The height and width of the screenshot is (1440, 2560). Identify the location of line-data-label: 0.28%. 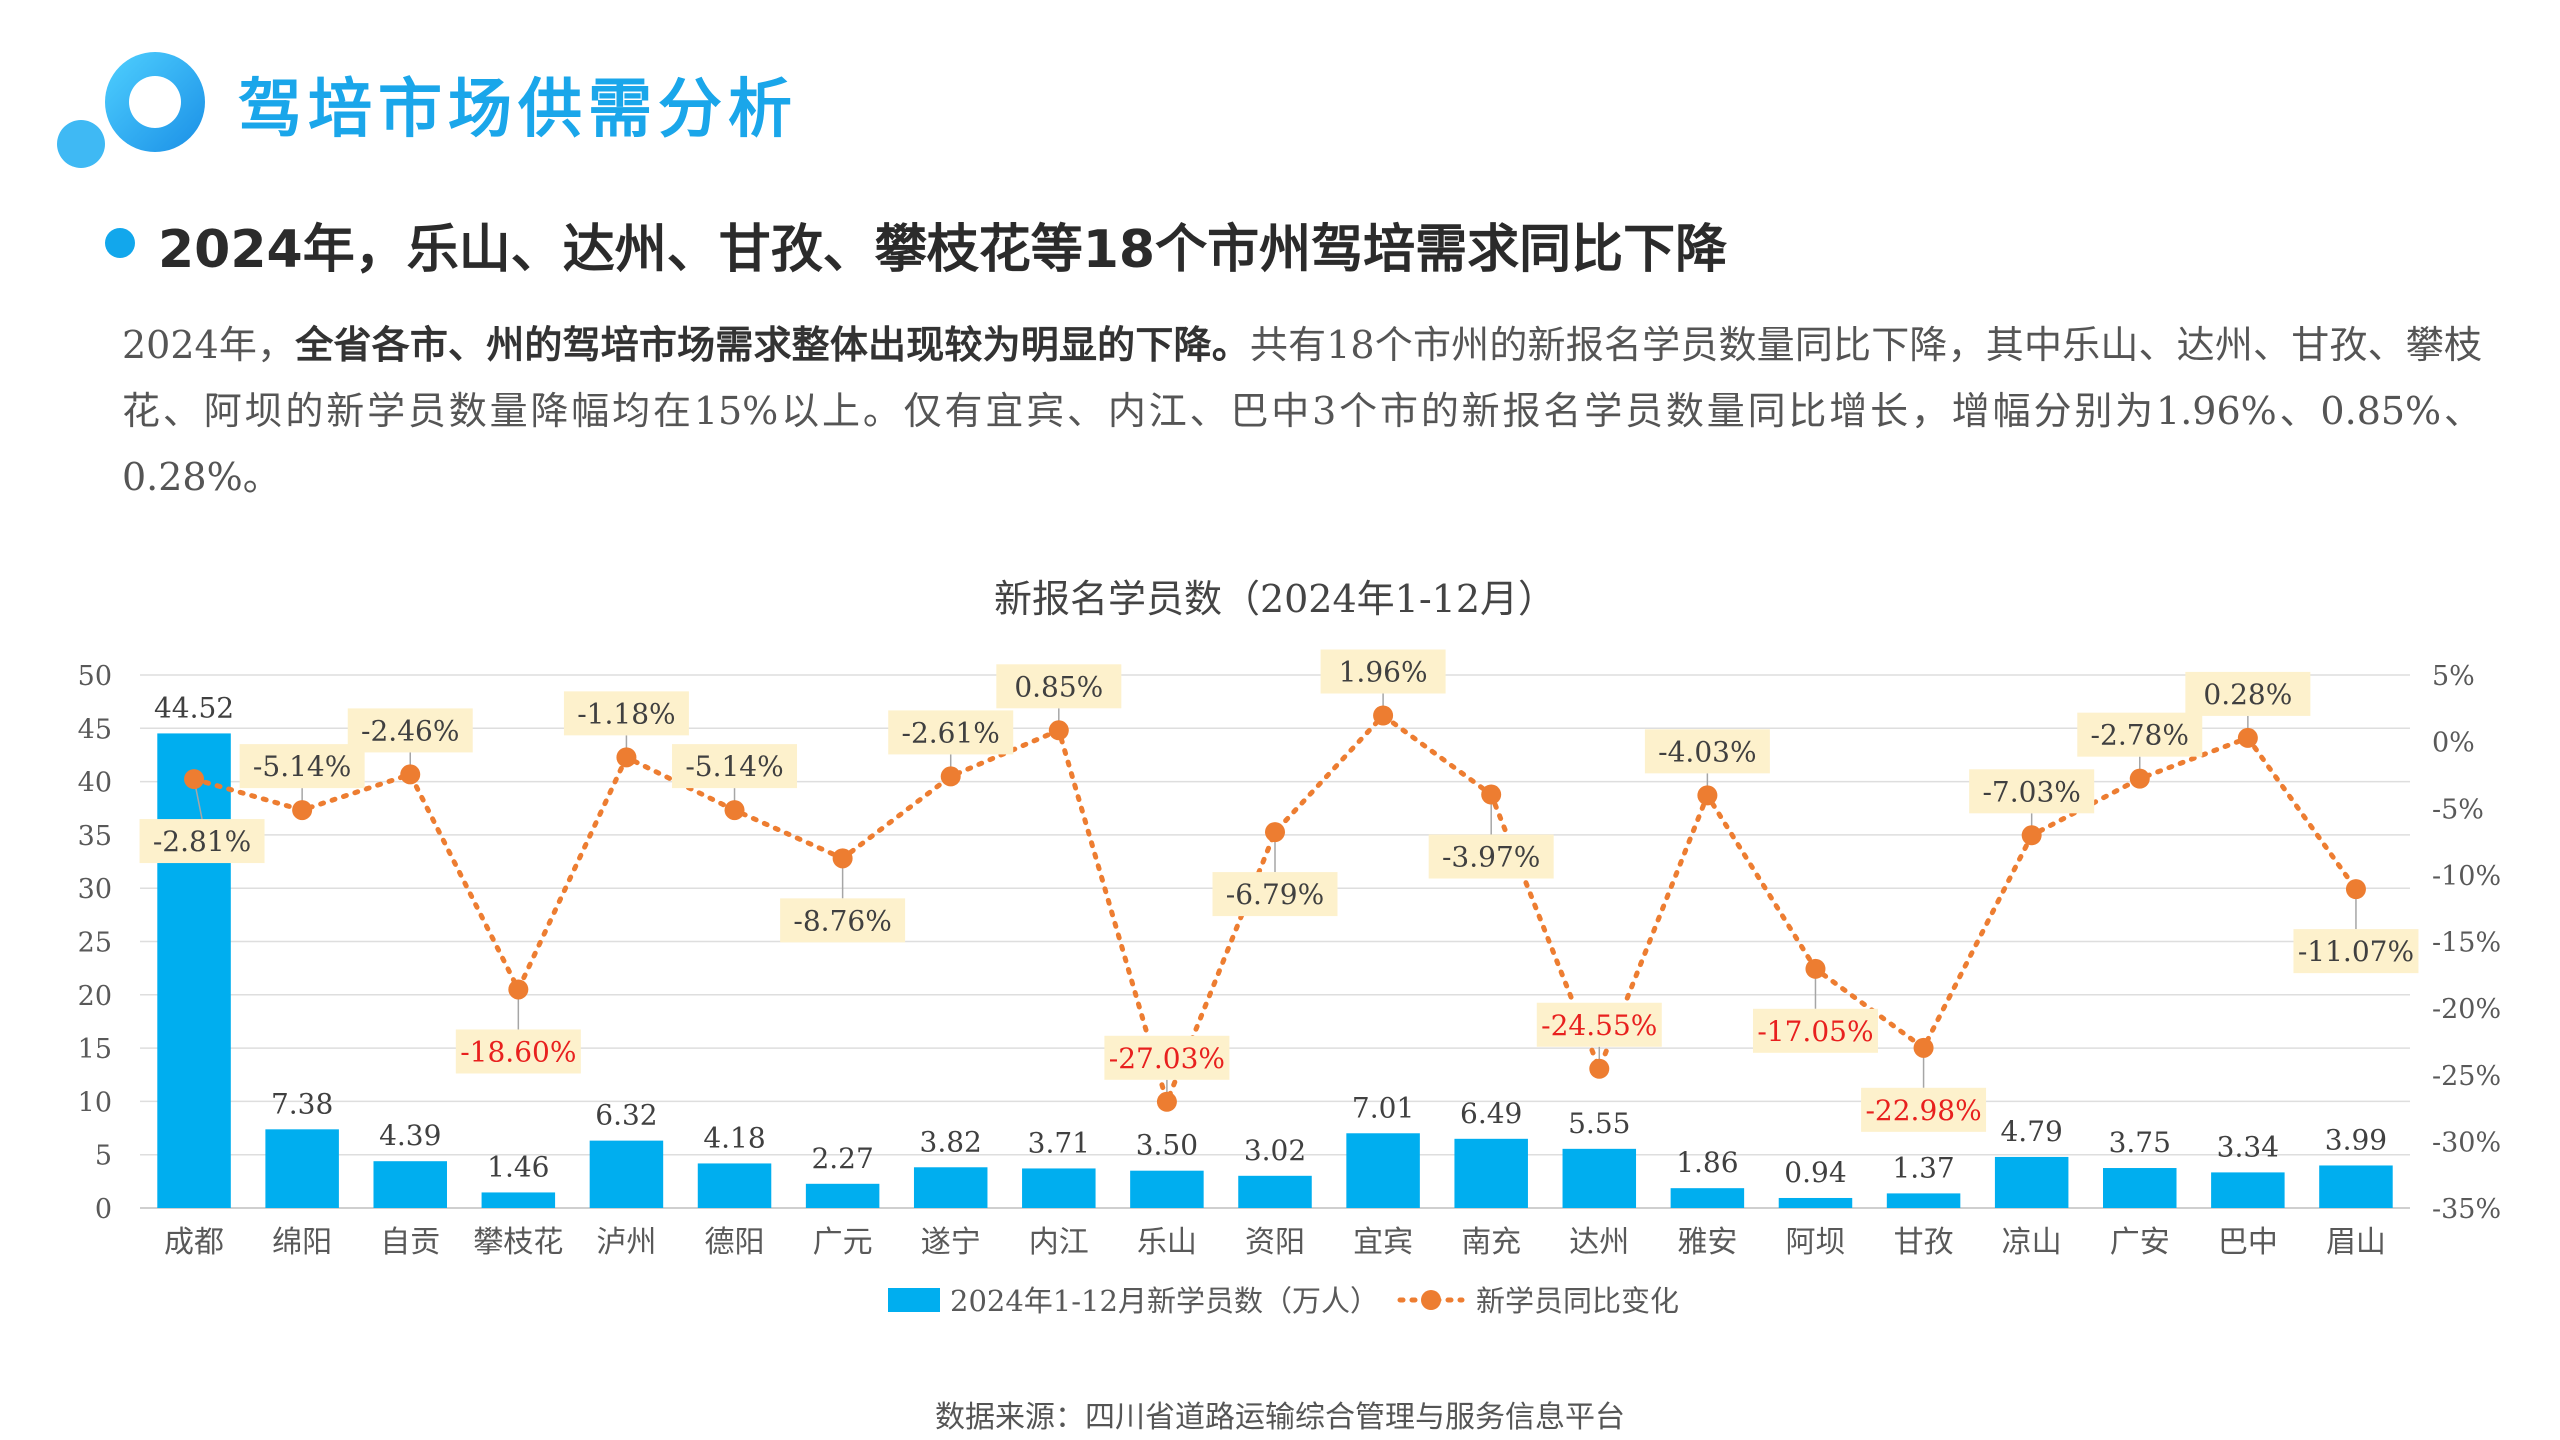
(2247, 694).